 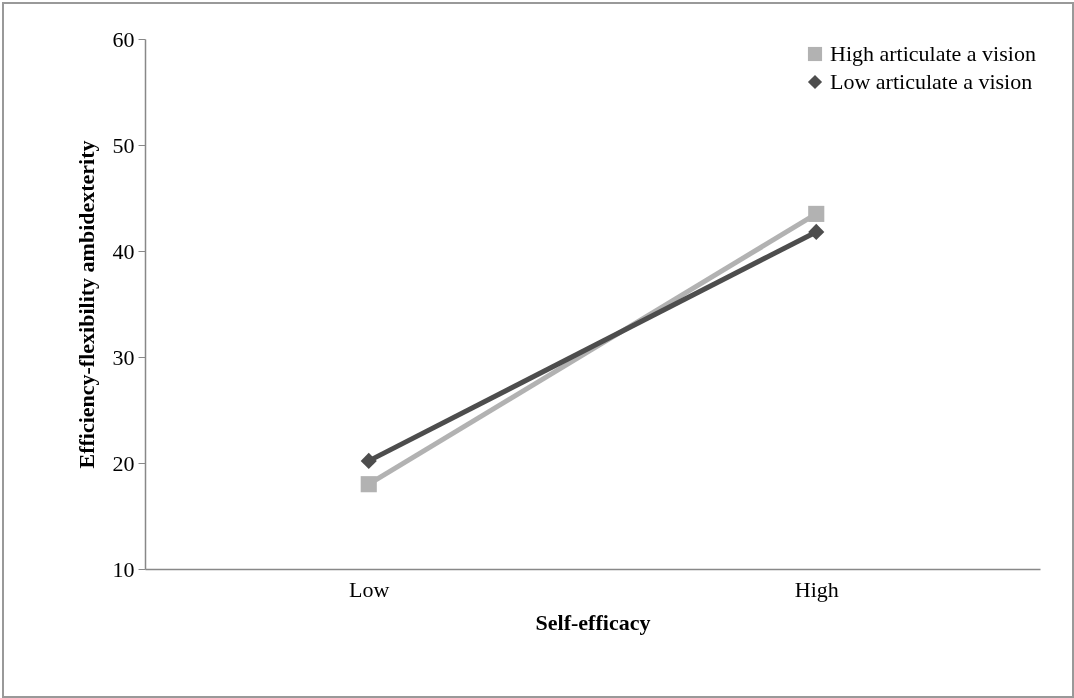 What do you see at coordinates (593, 622) in the screenshot?
I see `x-axis-title: Self-efficacy` at bounding box center [593, 622].